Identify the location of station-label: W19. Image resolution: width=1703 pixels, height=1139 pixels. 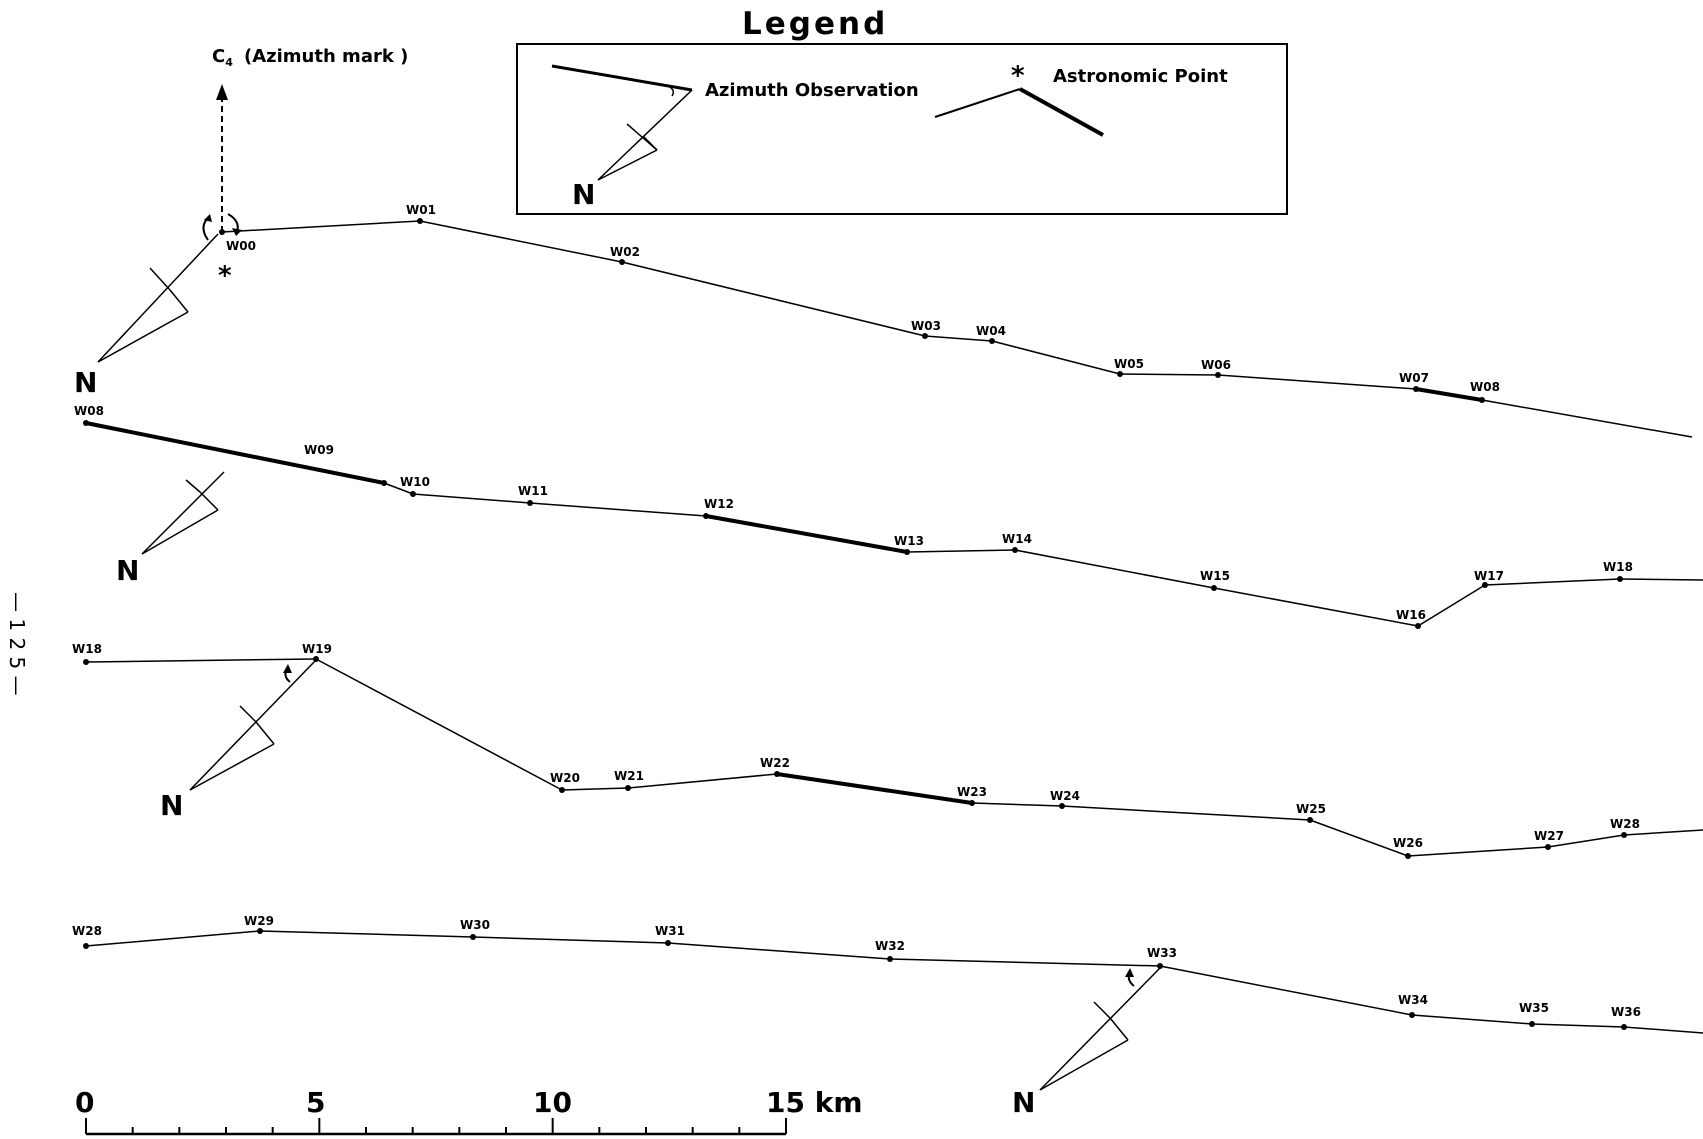
(317, 649).